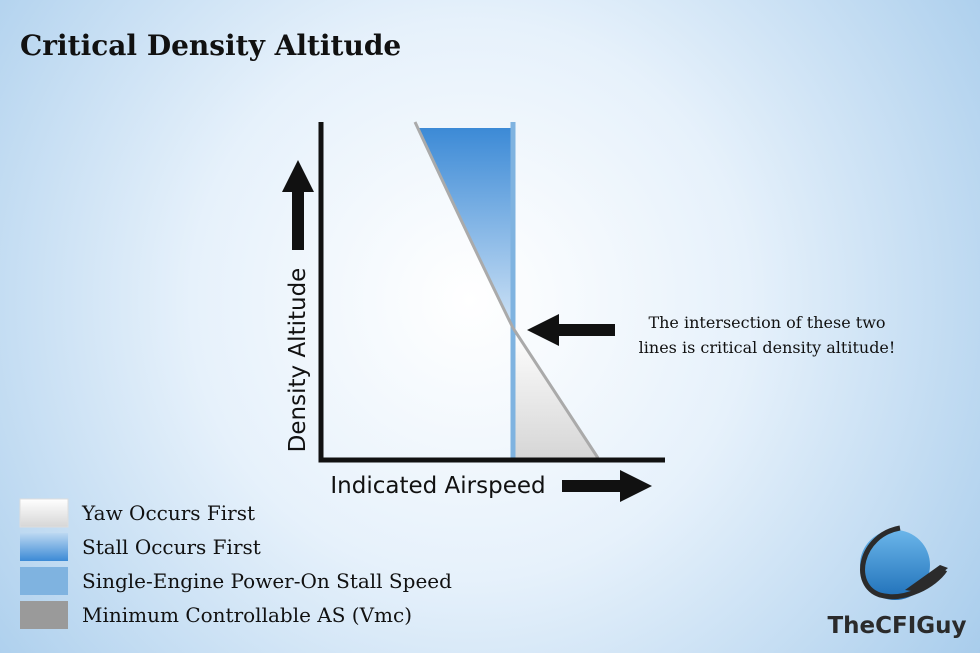 This screenshot has height=653, width=980. I want to click on legend-label: Stall Occurs First, so click(171, 547).